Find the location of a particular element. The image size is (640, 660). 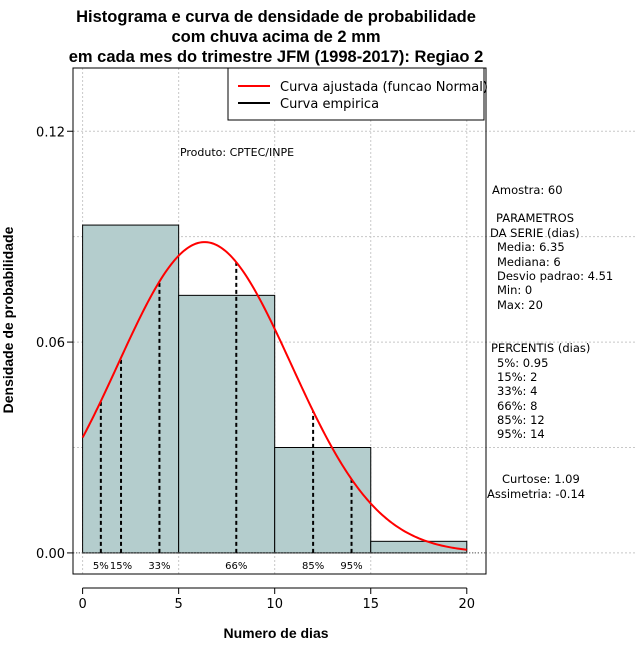

percentile-label: 95% is located at coordinates (351, 566).